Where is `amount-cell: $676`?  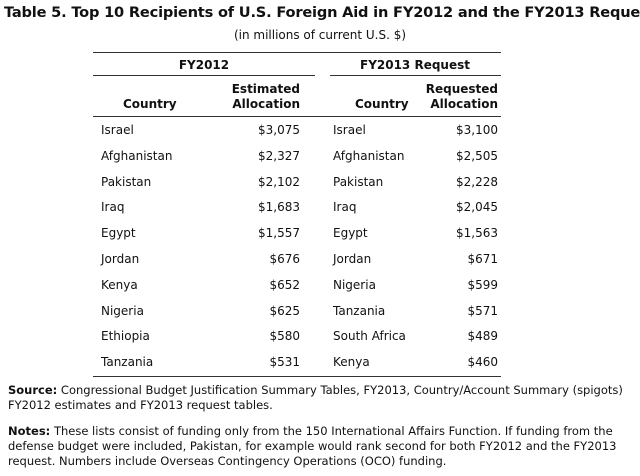
amount-cell: $676 is located at coordinates (284, 259).